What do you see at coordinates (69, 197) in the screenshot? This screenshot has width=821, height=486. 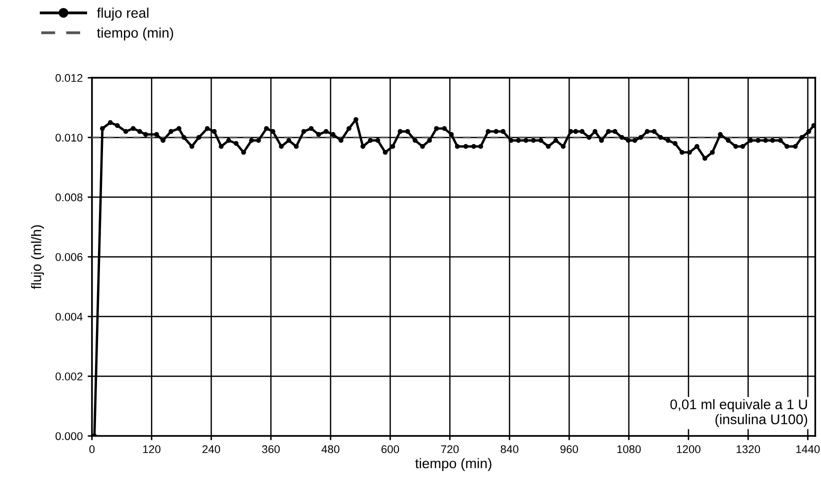 I see `y-tick-label: 0.008` at bounding box center [69, 197].